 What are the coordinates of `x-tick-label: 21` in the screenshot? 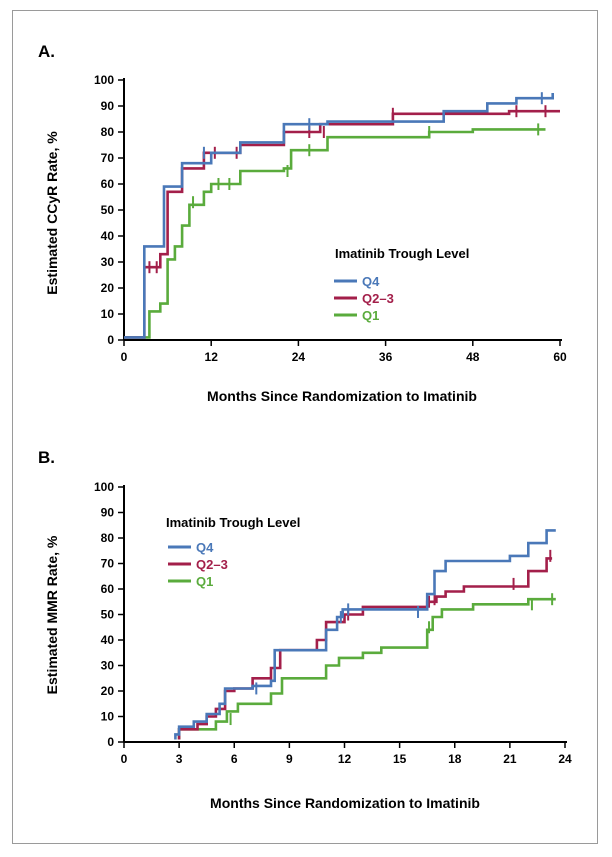 It's located at (510, 759).